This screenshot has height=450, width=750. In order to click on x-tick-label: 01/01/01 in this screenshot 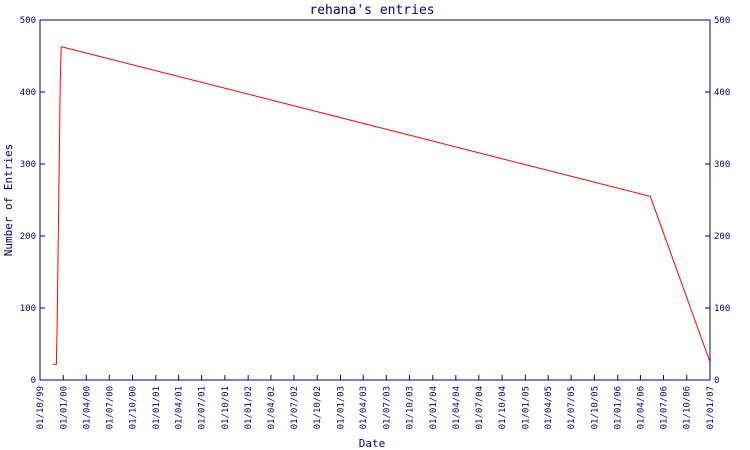, I will do `click(157, 407)`.